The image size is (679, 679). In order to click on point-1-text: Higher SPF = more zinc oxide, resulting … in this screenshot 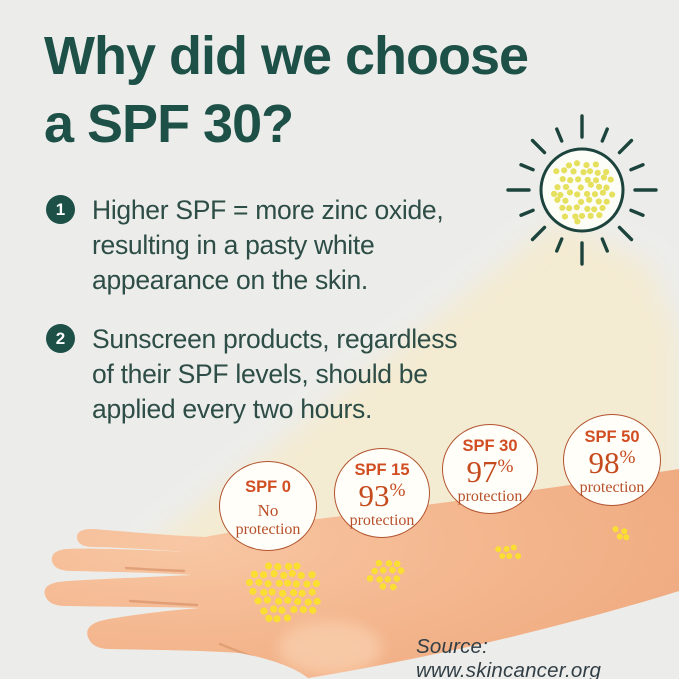, I will do `click(304, 245)`.